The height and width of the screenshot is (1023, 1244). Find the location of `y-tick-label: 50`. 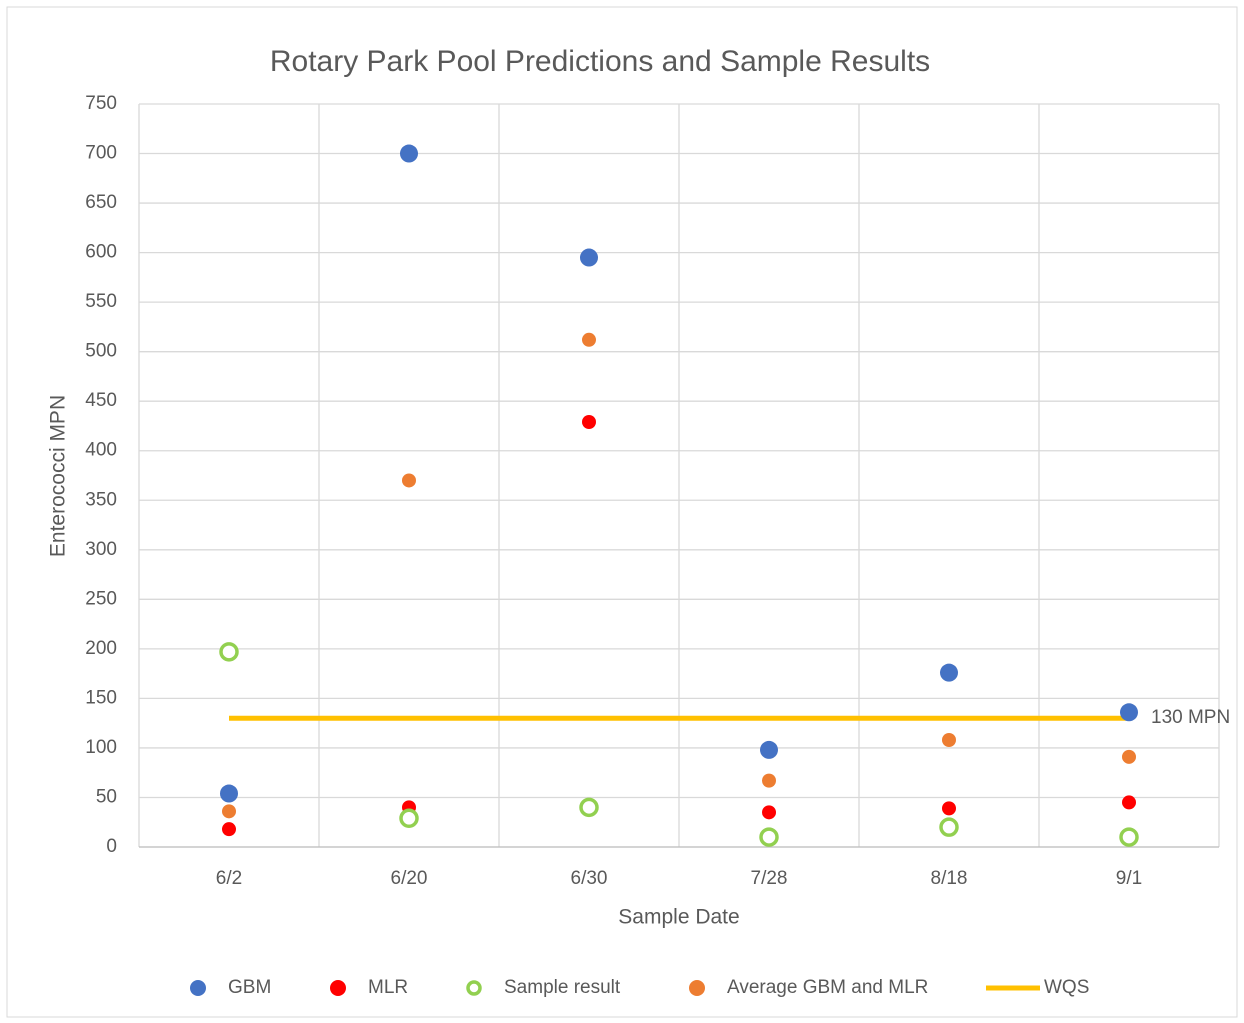

y-tick-label: 50 is located at coordinates (106, 796).